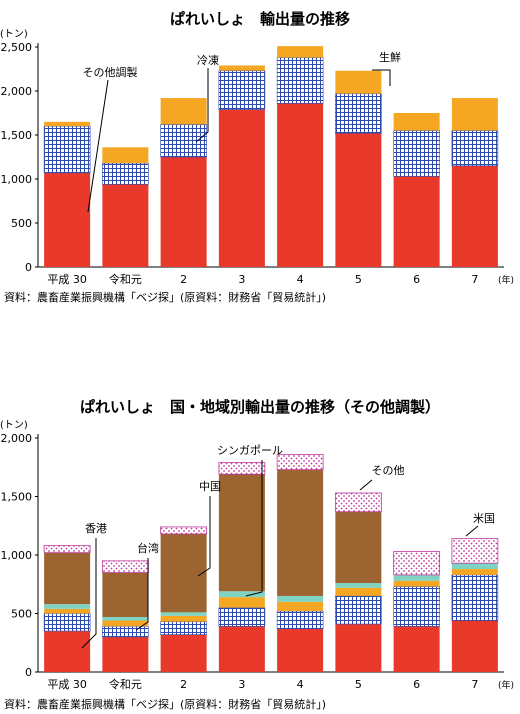  I want to click on annotation-label: その他調製, so click(110, 72).